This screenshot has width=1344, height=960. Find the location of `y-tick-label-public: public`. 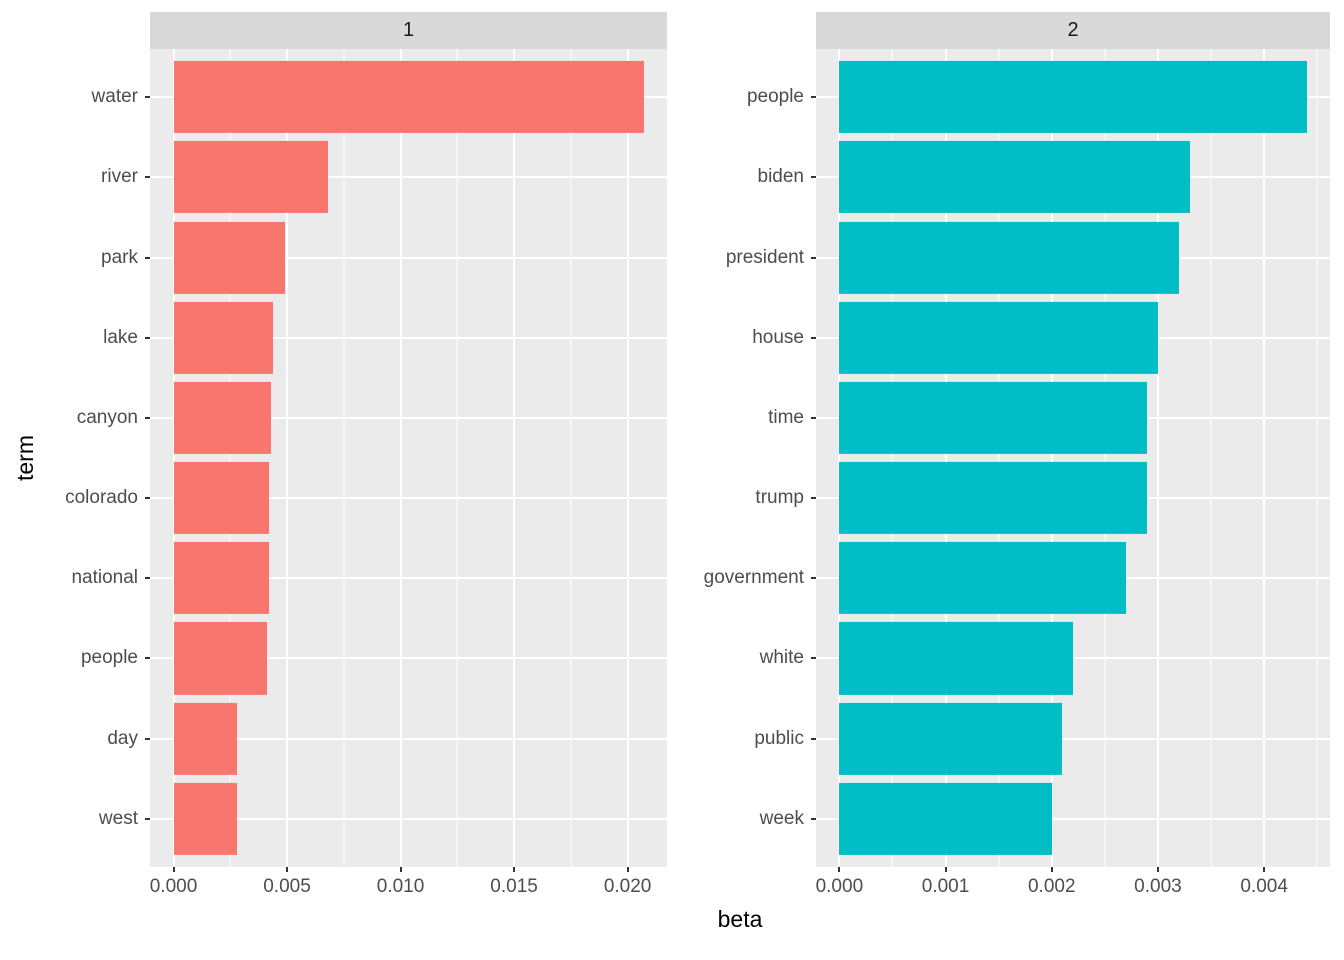

y-tick-label-public: public is located at coordinates (779, 738).